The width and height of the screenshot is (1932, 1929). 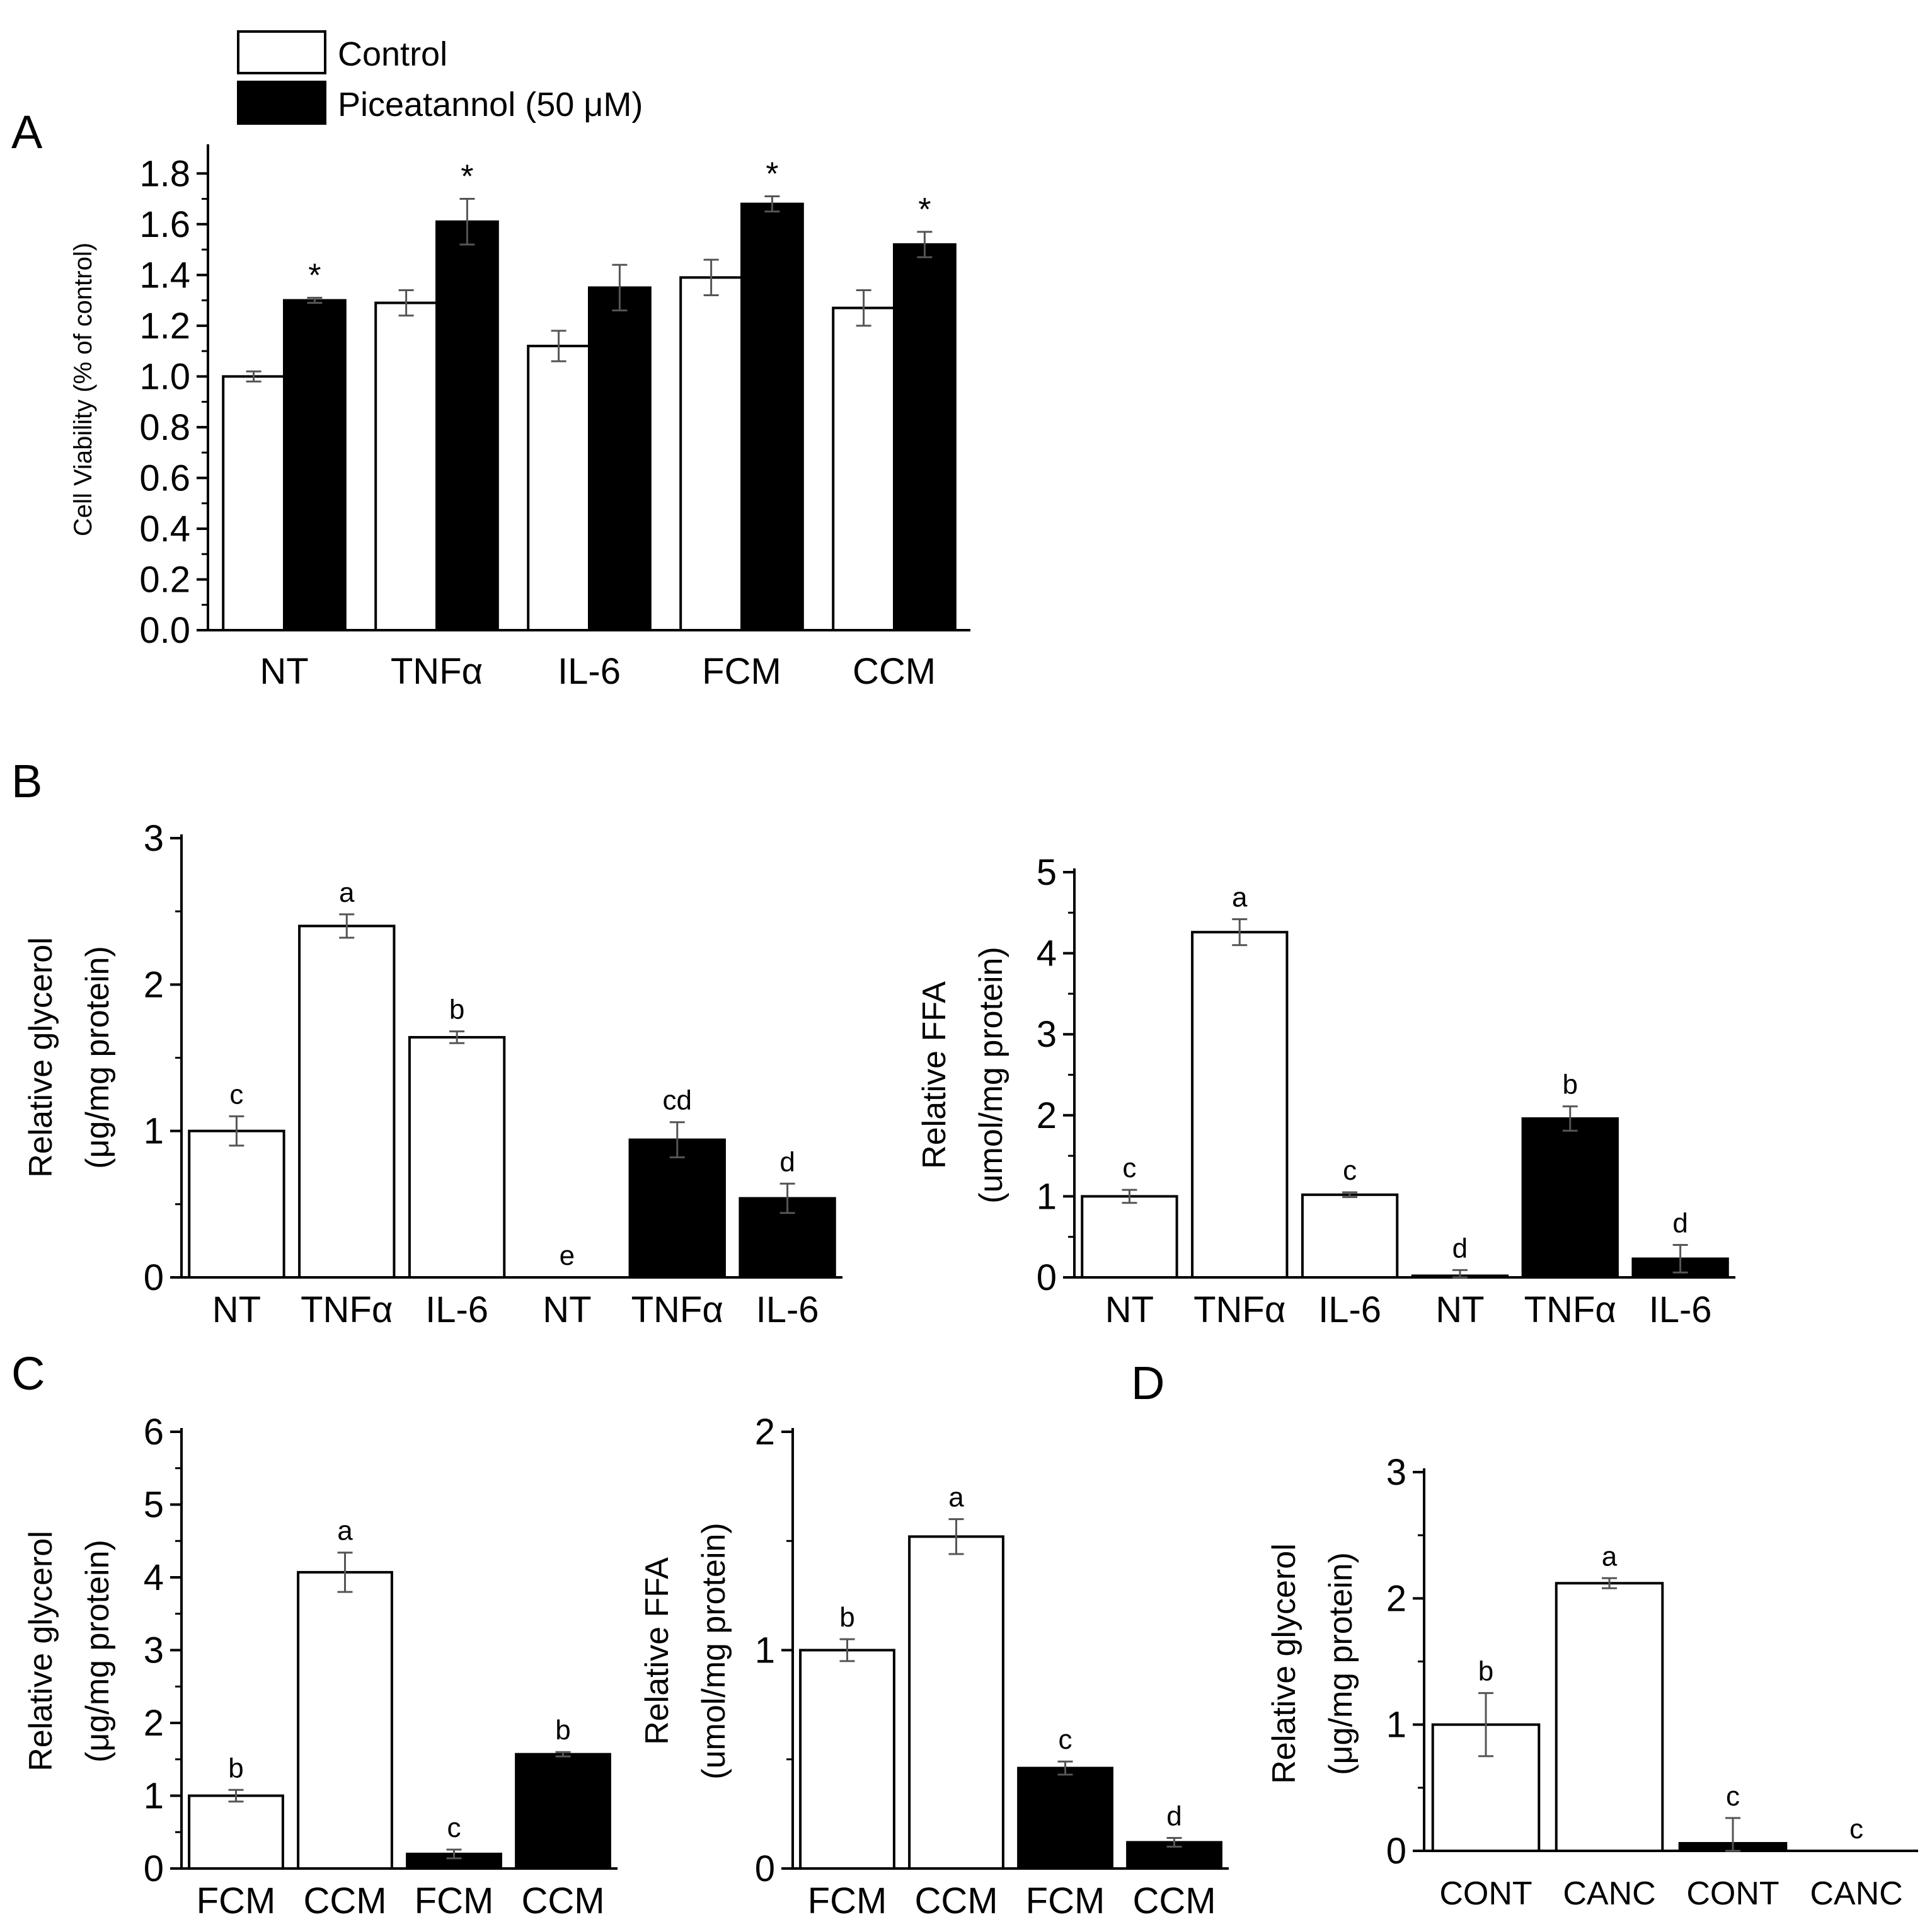 What do you see at coordinates (164, 529) in the screenshot?
I see `y-tick-label: 0.4` at bounding box center [164, 529].